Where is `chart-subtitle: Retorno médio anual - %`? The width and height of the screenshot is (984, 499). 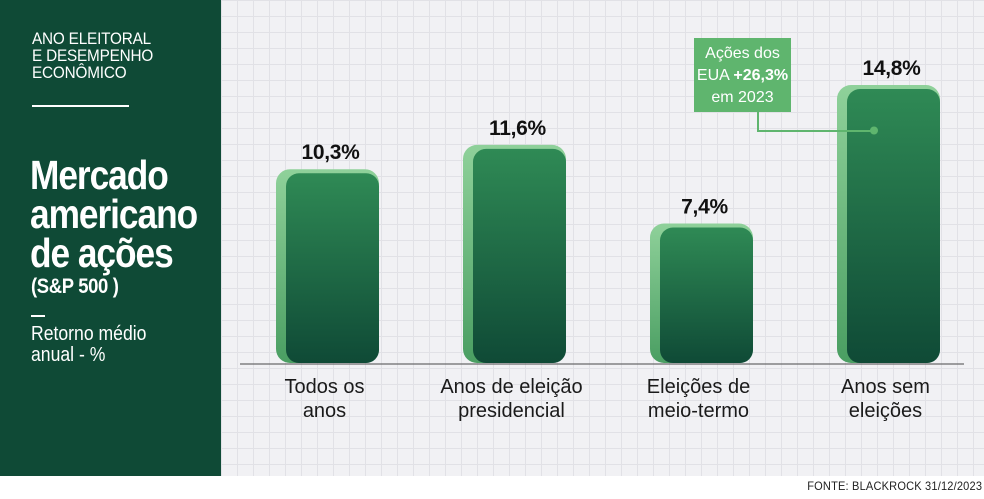
chart-subtitle: Retorno médio anual - % is located at coordinates (110, 345).